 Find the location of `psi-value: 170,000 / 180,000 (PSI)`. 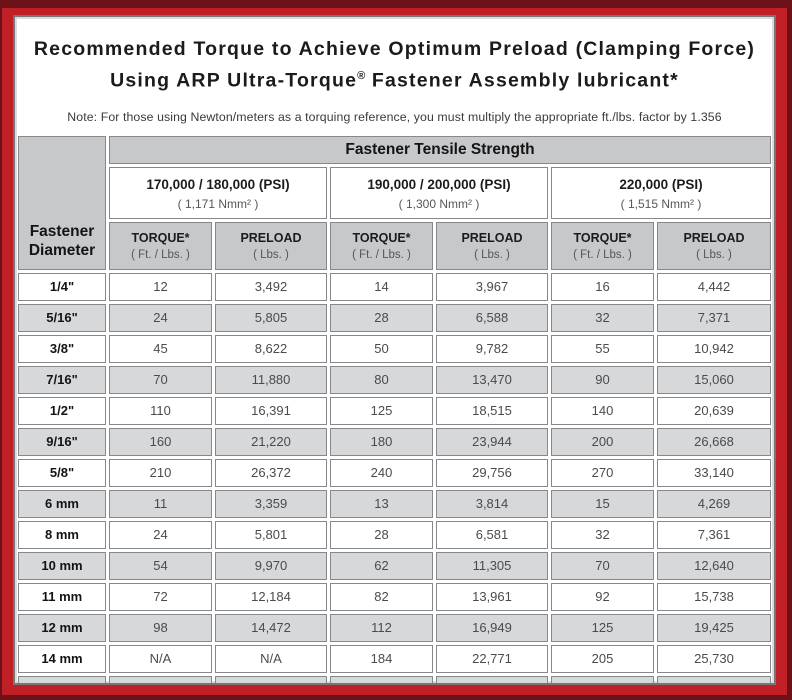

psi-value: 170,000 / 180,000 (PSI) is located at coordinates (218, 184).